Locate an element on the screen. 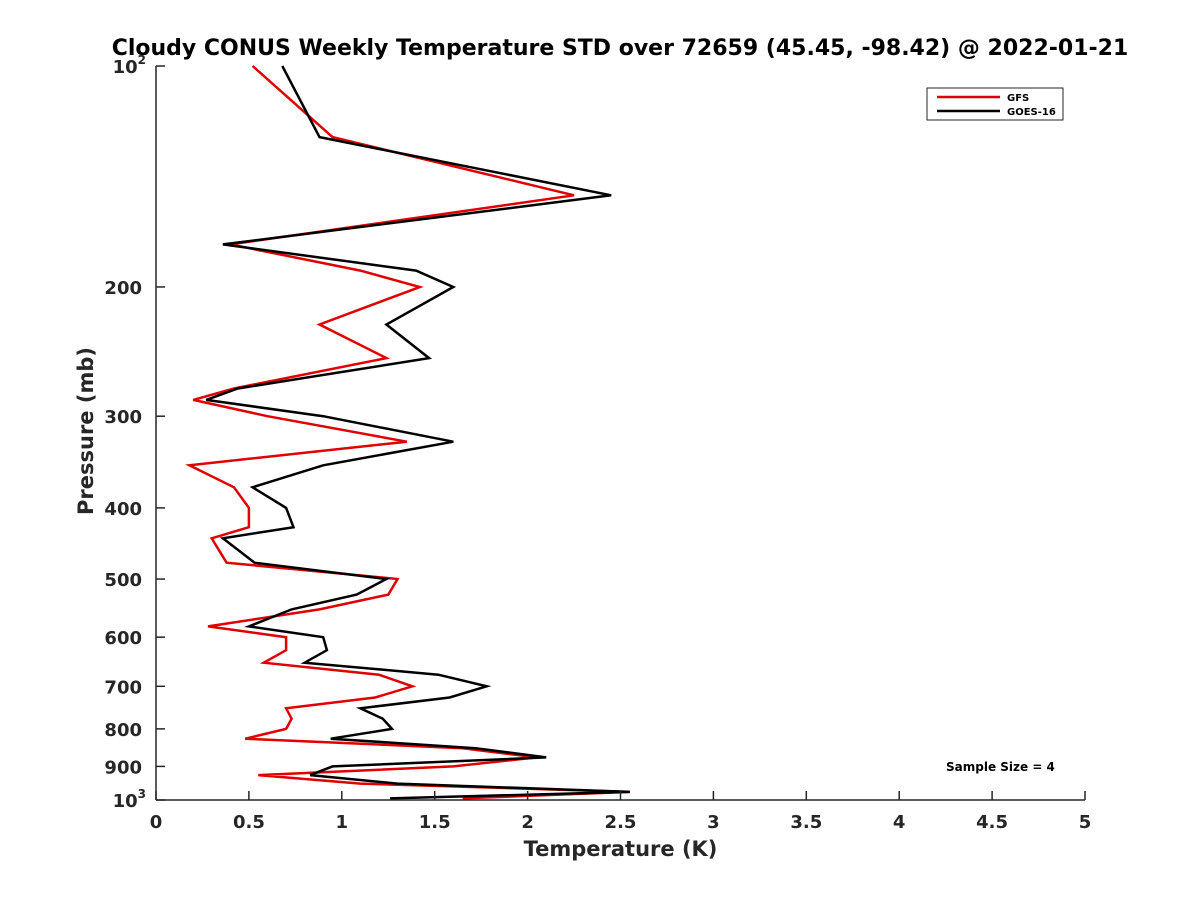  x-tick-label: 4 is located at coordinates (899, 822).